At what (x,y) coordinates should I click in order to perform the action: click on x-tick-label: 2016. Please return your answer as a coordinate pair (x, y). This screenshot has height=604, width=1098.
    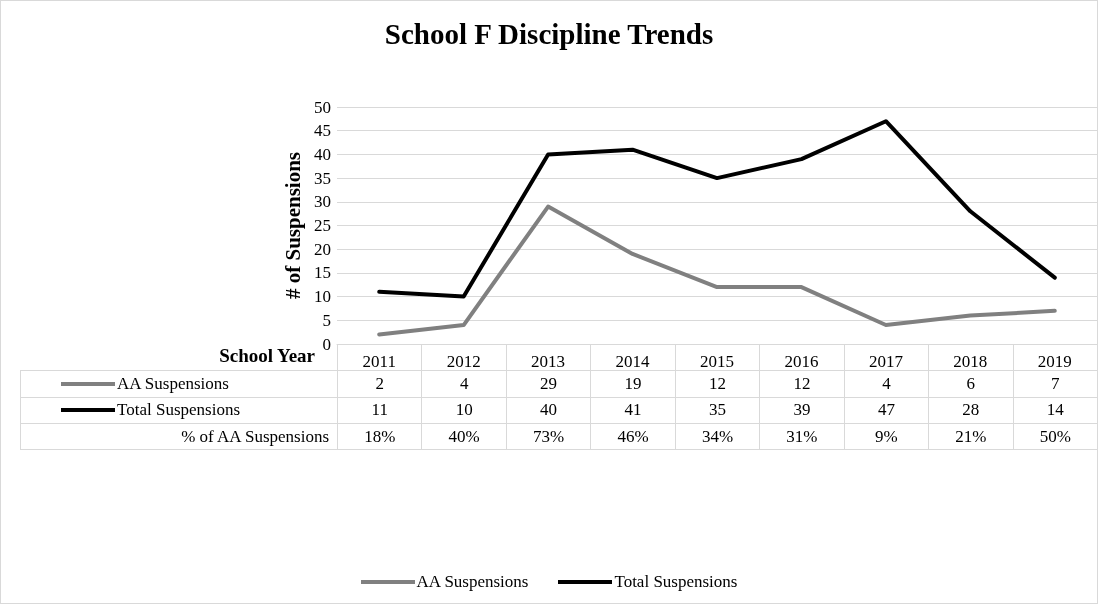
    Looking at the image, I should click on (801, 361).